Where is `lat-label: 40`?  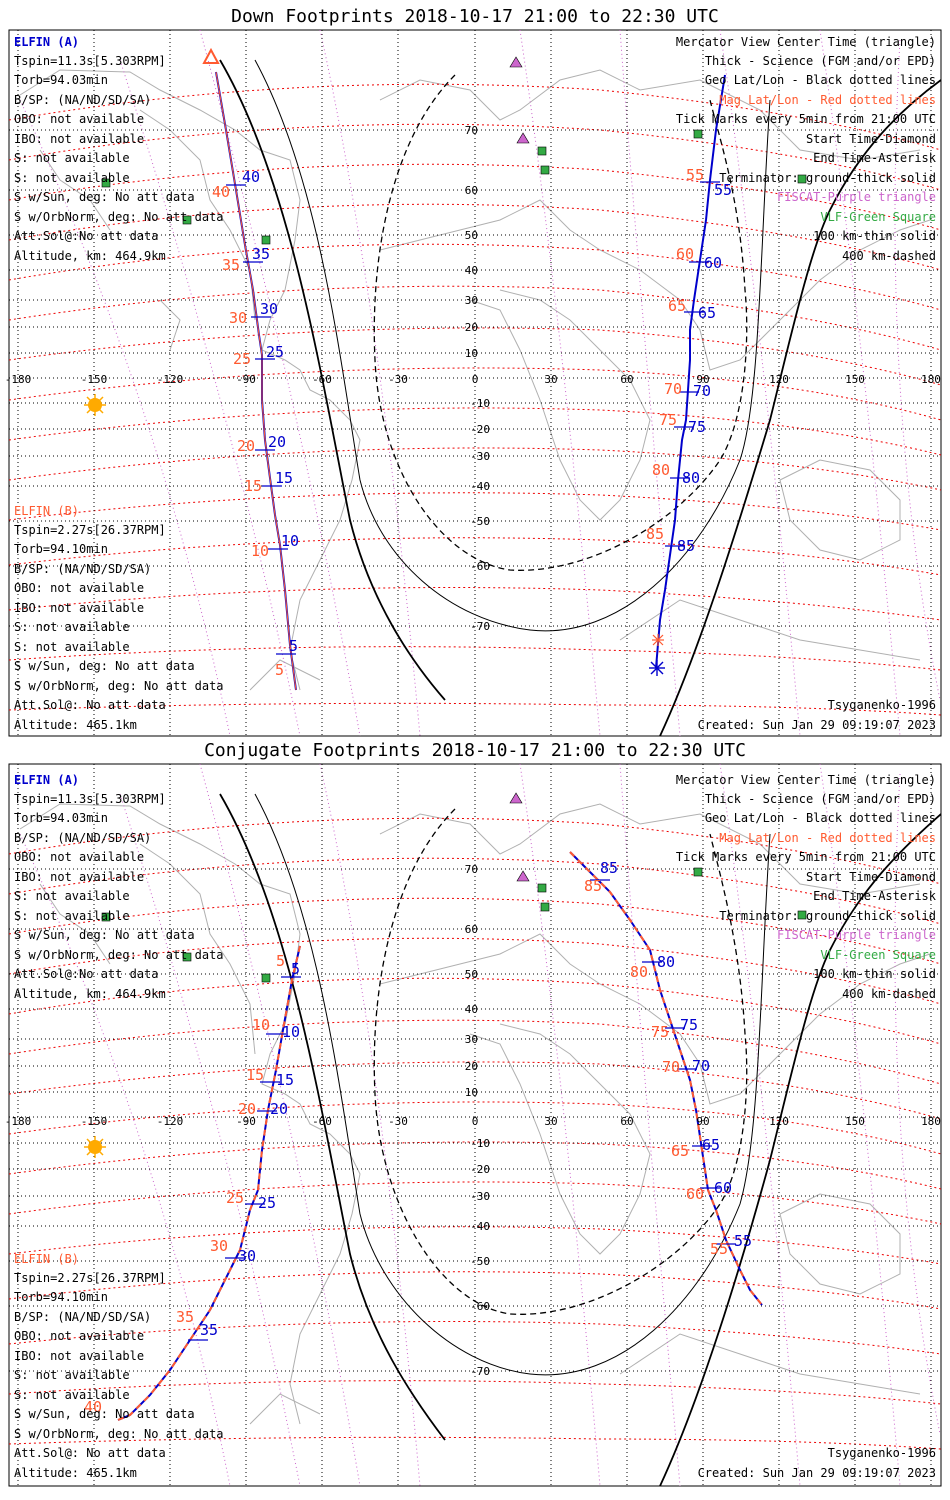
lat-label: 40 is located at coordinates (471, 1009).